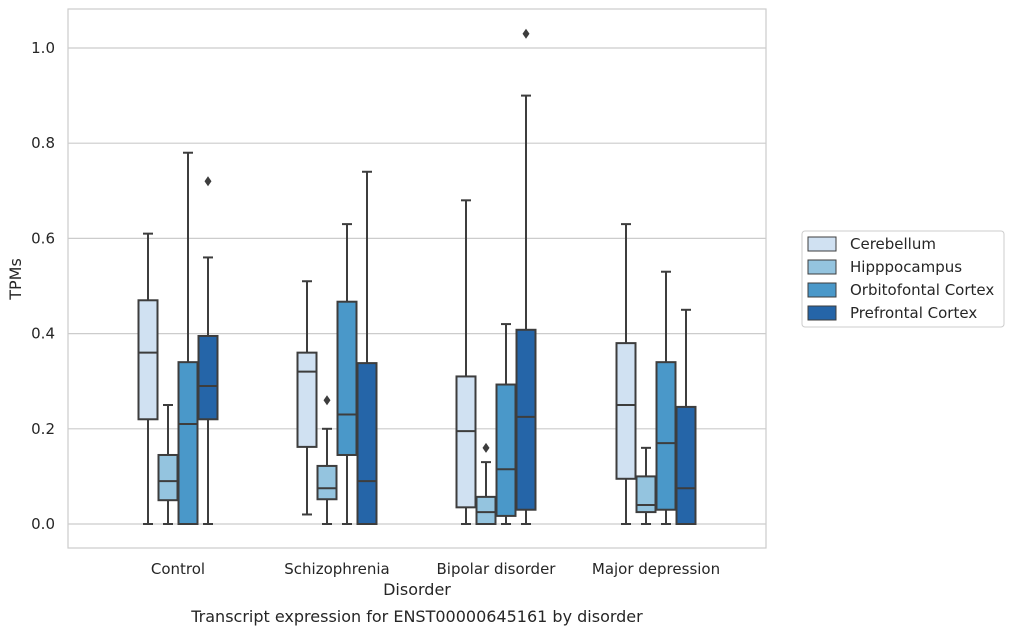 The height and width of the screenshot is (634, 1014). Describe the element at coordinates (417, 589) in the screenshot. I see `x-axis-title: Disorder` at that location.